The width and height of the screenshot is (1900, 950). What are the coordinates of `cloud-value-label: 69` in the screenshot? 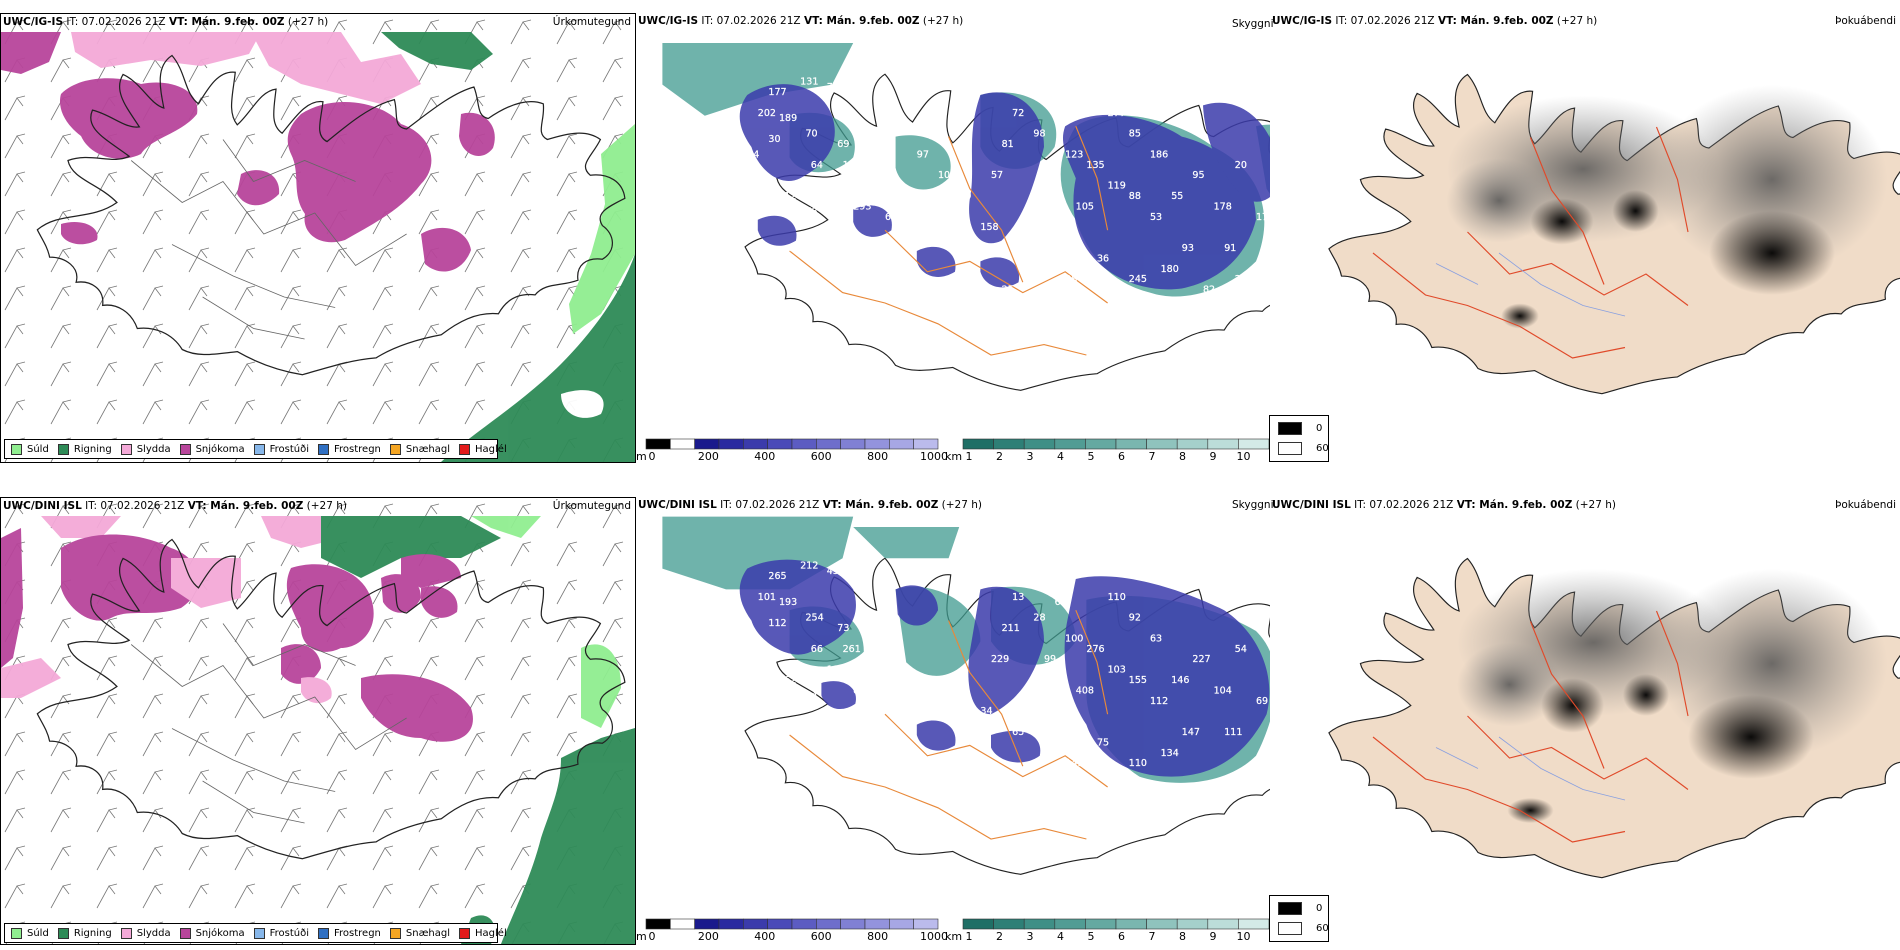 It's located at (843, 144).